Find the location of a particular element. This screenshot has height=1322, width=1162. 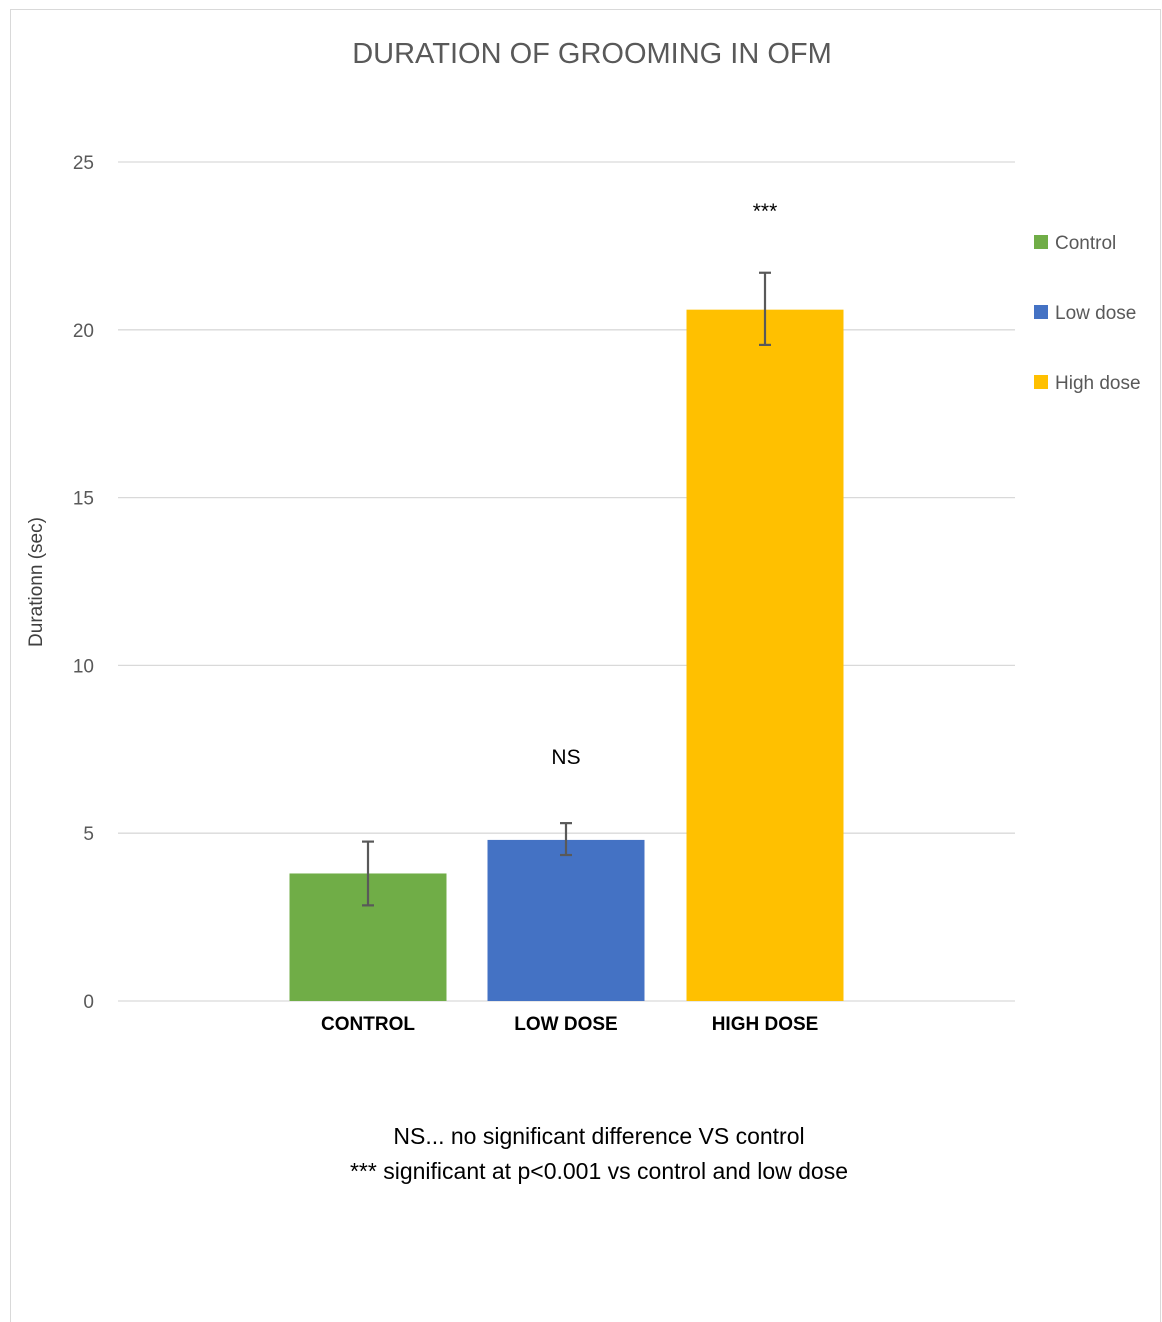

category-label: CONTROL is located at coordinates (368, 1024).